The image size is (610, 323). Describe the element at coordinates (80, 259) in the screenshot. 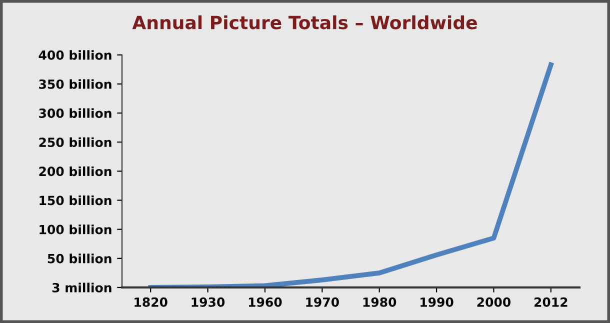

I see `y-tick-label: 50 billion` at that location.